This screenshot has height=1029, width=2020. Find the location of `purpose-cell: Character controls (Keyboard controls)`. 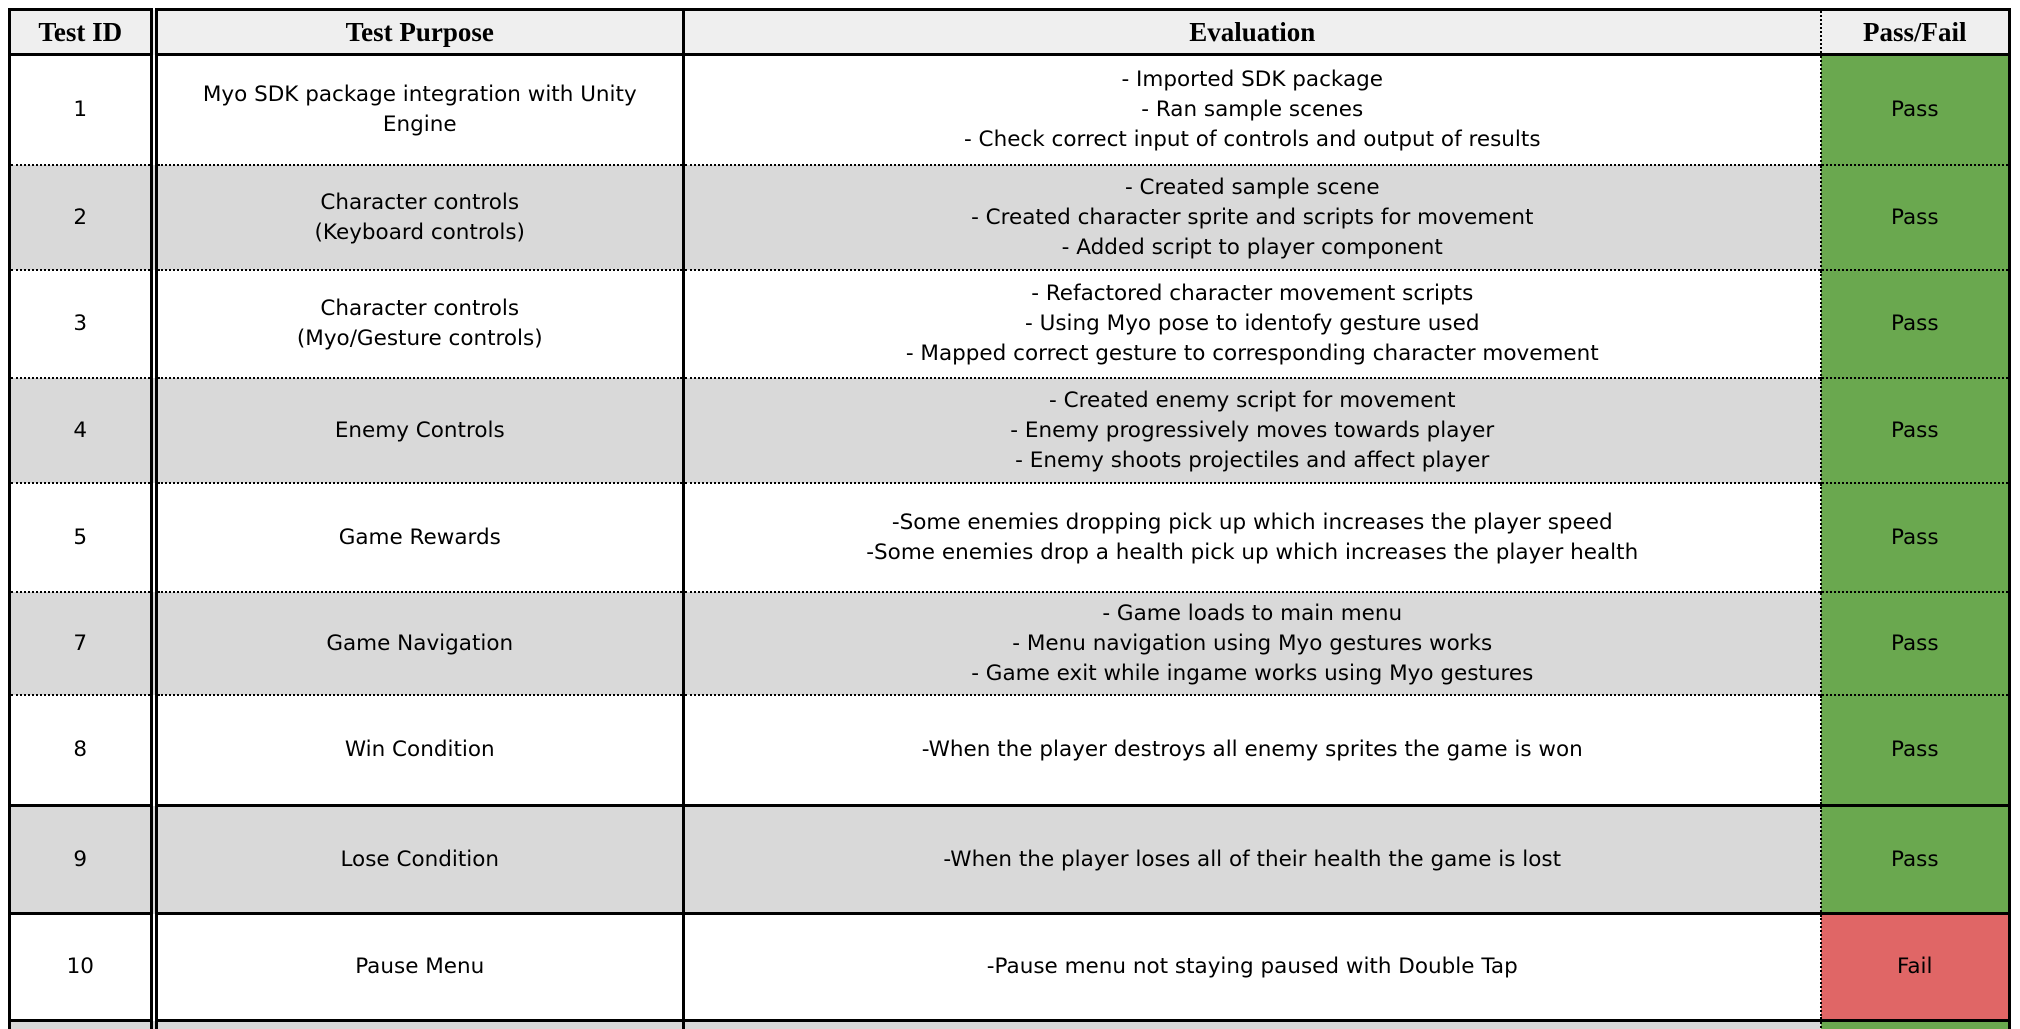

purpose-cell: Character controls (Keyboard controls) is located at coordinates (416, 217).